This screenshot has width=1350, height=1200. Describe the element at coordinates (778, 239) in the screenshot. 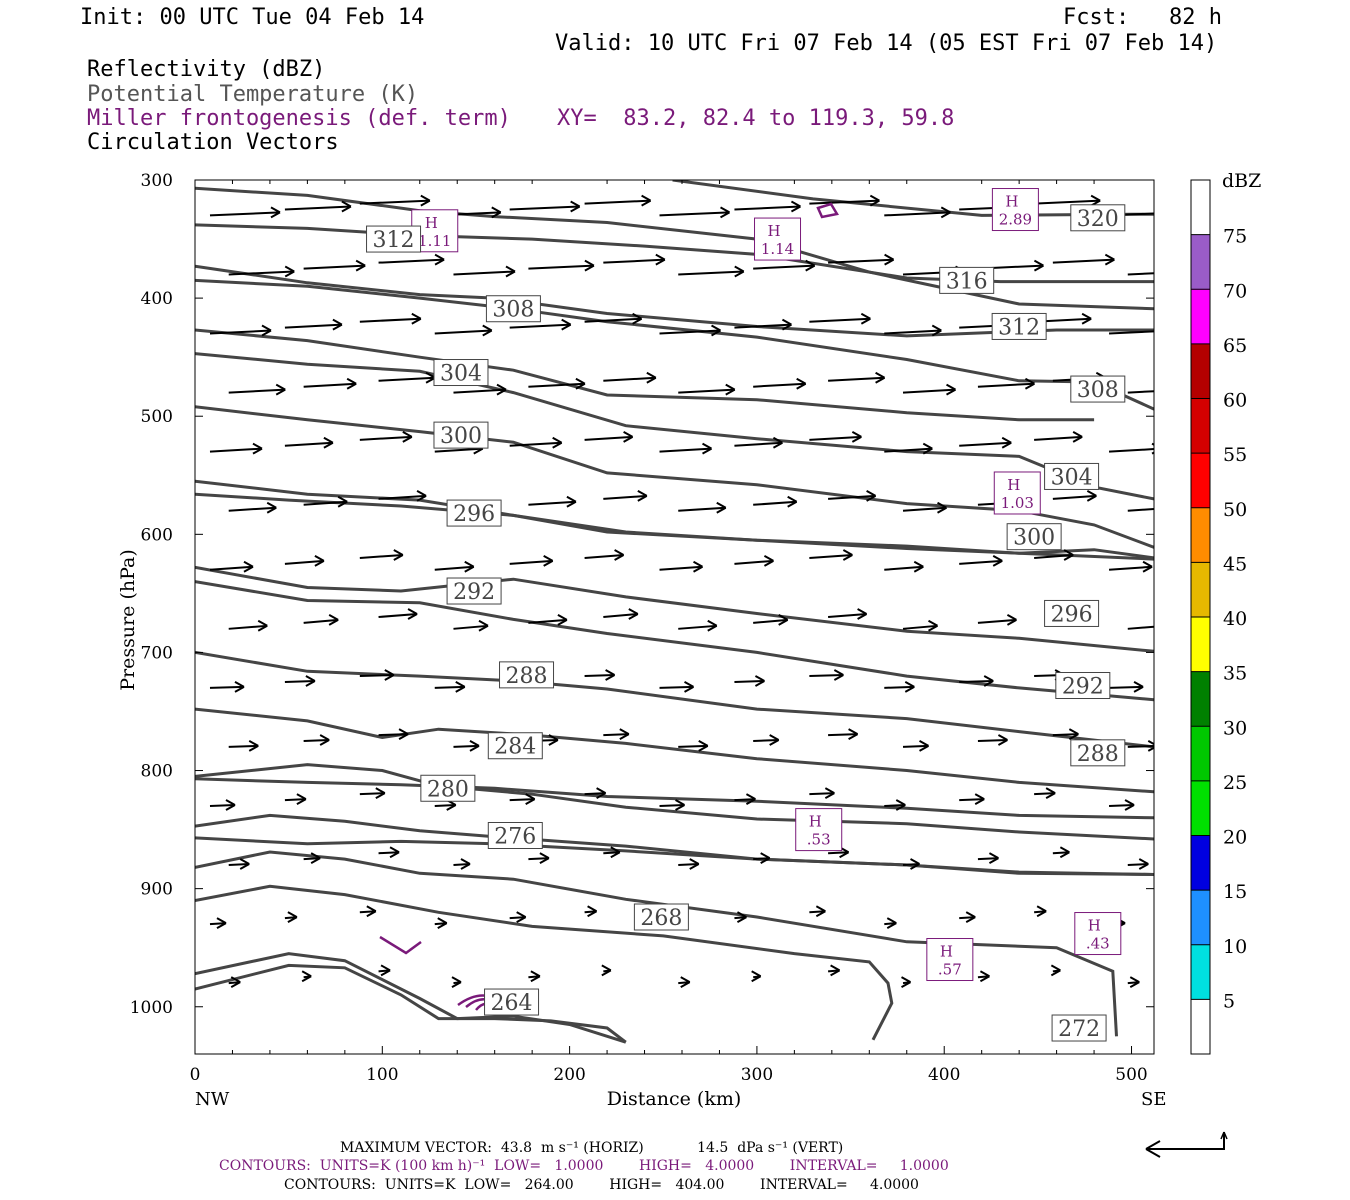

I see `frontogenesis-max-1: H1.14` at that location.